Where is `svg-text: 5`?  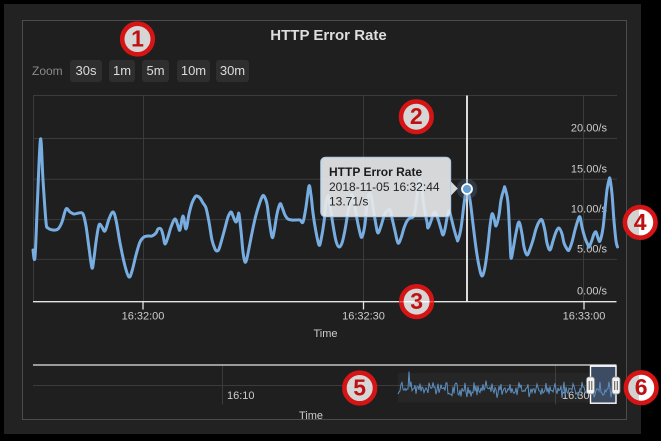 svg-text: 5 is located at coordinates (359, 388).